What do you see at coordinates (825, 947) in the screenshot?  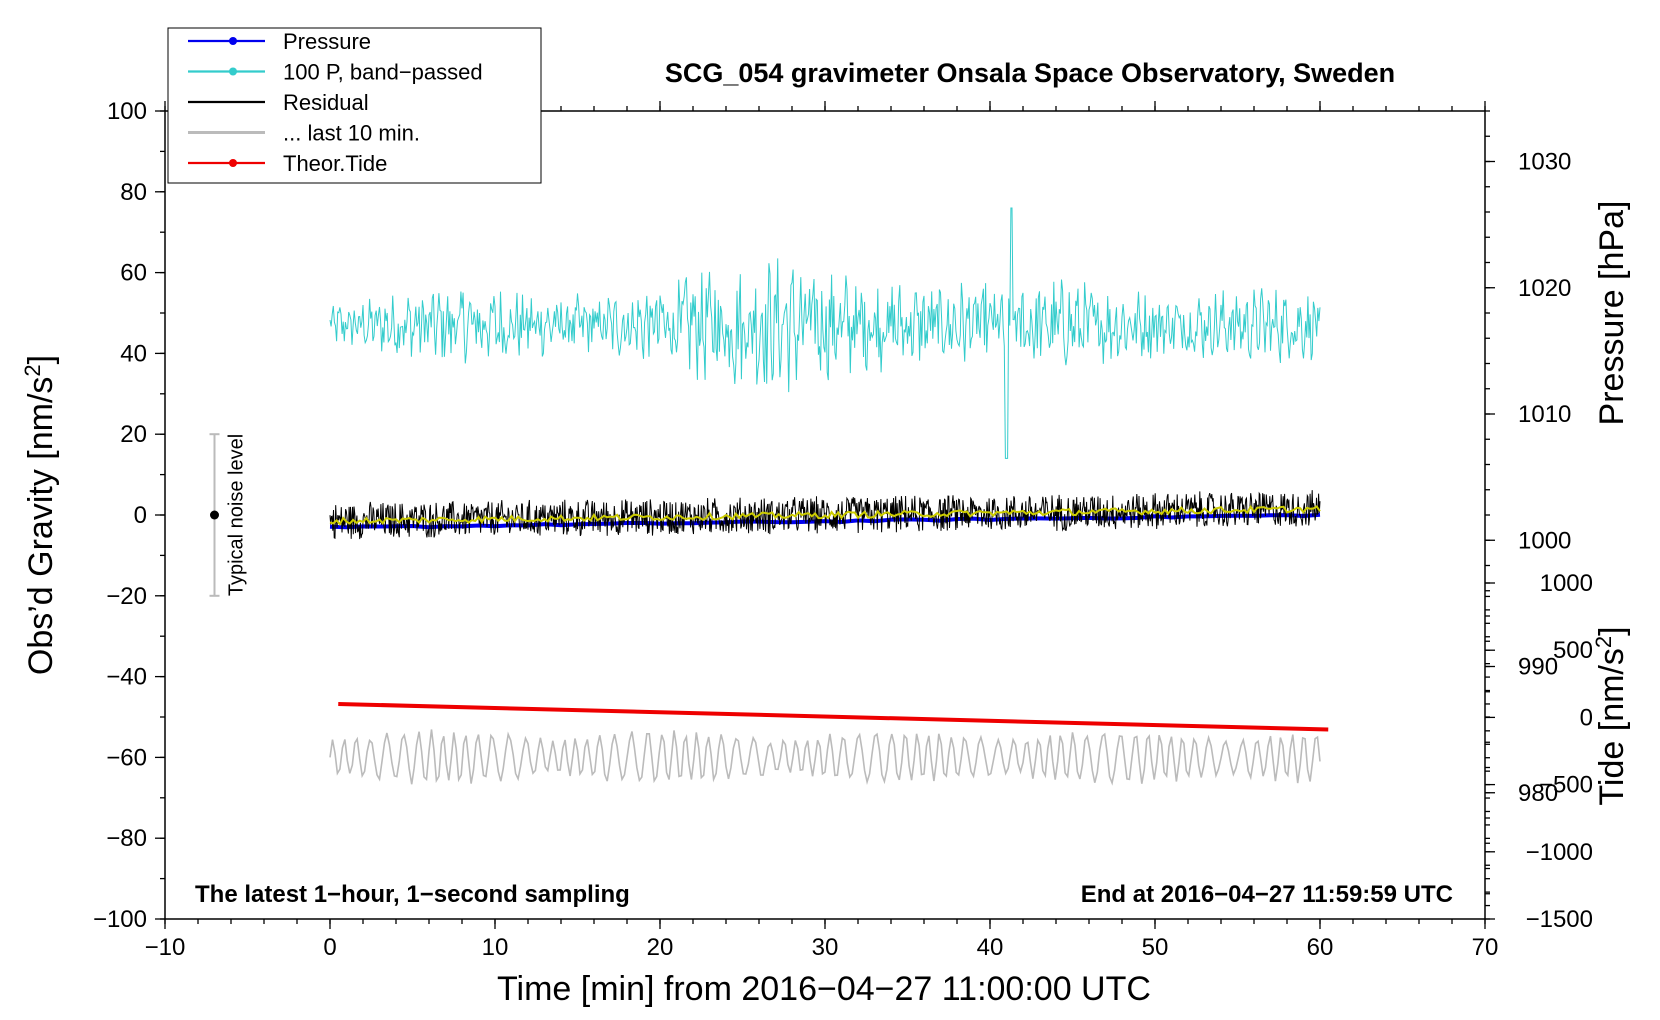 I see `x-tick-label: 30` at bounding box center [825, 947].